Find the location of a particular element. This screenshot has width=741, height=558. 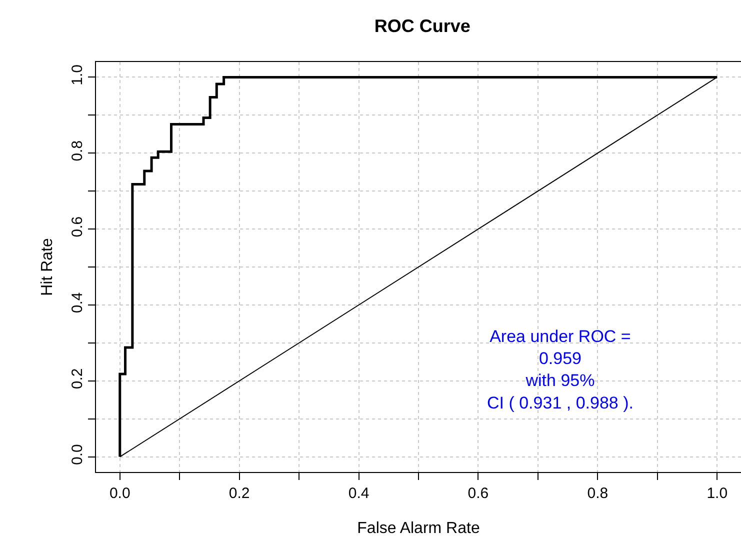

chart-title: ROC Curve is located at coordinates (422, 26).